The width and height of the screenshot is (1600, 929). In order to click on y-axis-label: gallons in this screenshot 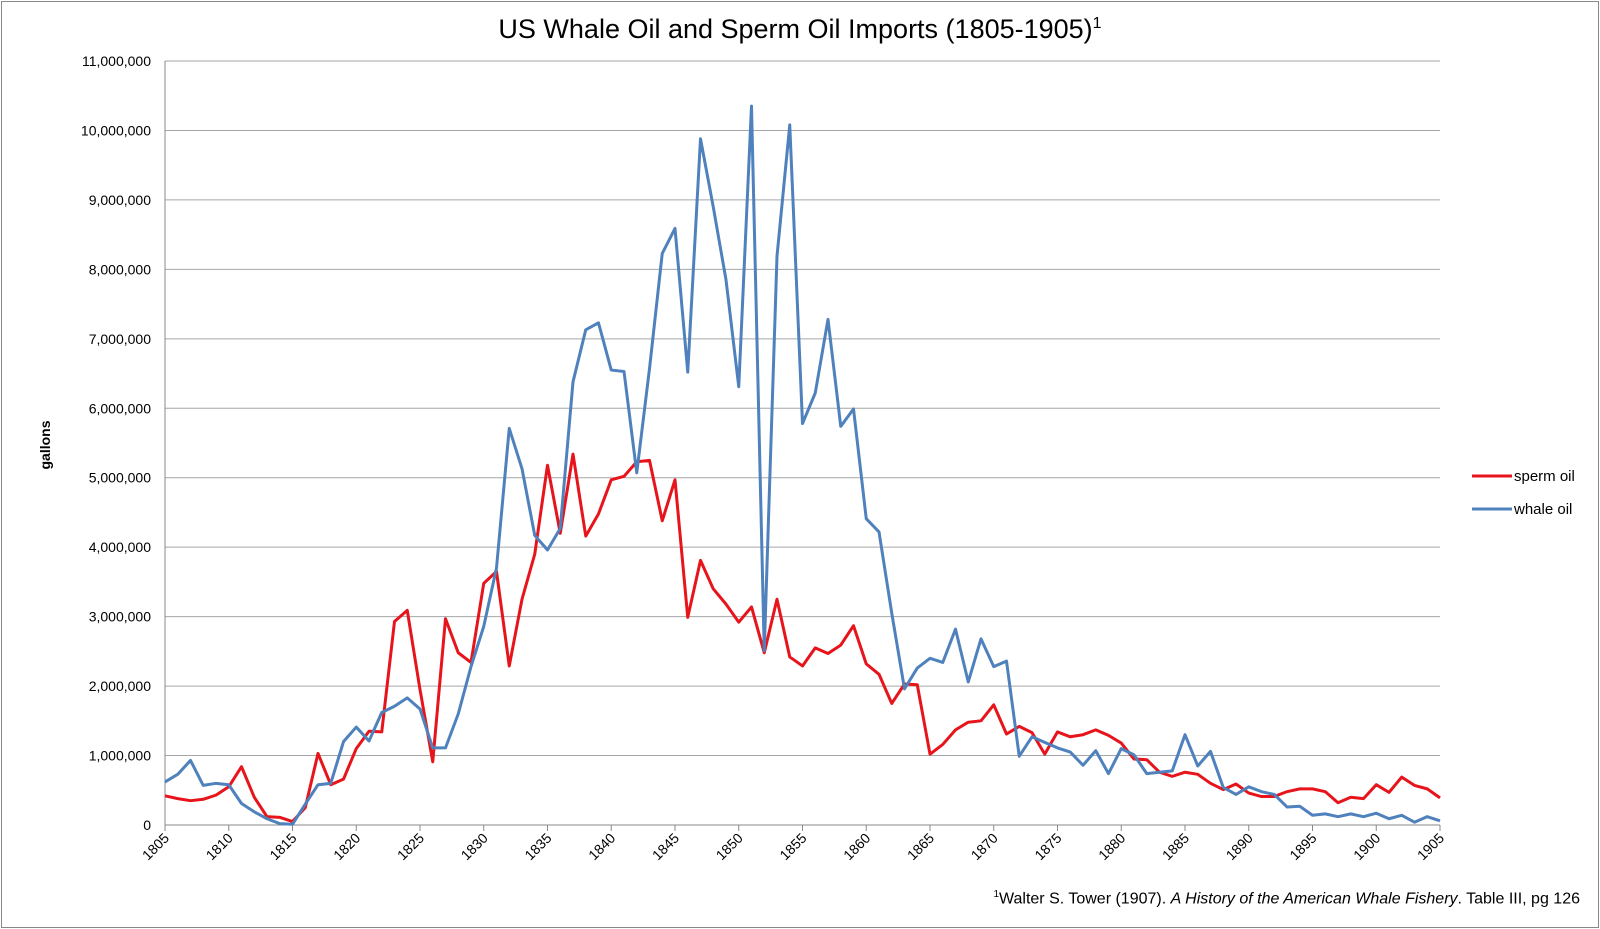, I will do `click(45, 444)`.